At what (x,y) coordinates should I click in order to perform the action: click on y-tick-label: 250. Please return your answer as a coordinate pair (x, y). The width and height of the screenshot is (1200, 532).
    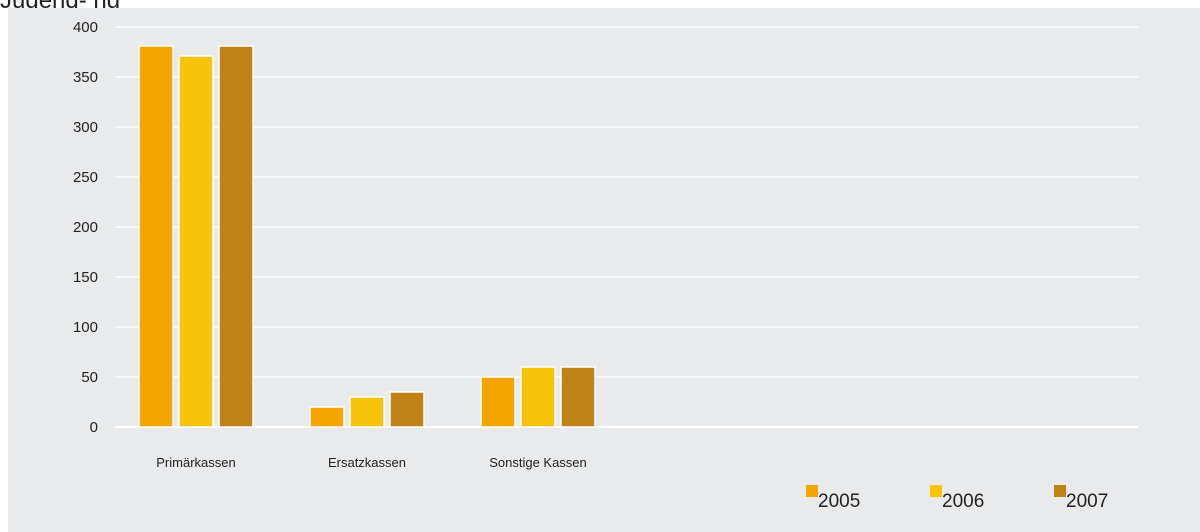
    Looking at the image, I should click on (85, 177).